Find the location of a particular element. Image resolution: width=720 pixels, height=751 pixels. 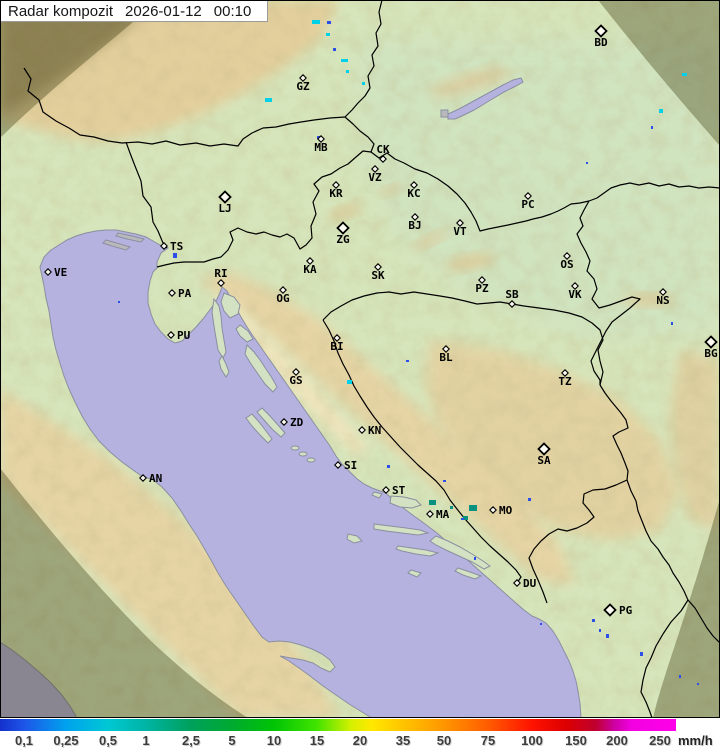

station-label: MB is located at coordinates (321, 147).